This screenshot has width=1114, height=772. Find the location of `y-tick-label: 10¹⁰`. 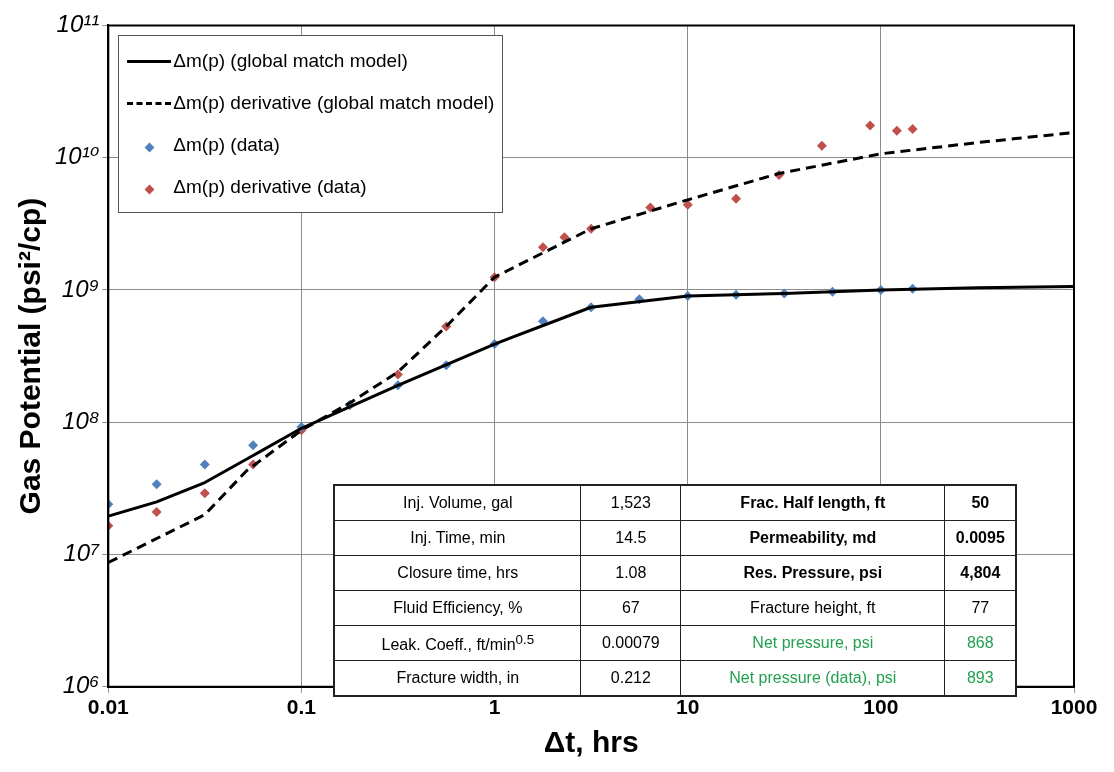

y-tick-label: 10¹⁰ is located at coordinates (77, 156).